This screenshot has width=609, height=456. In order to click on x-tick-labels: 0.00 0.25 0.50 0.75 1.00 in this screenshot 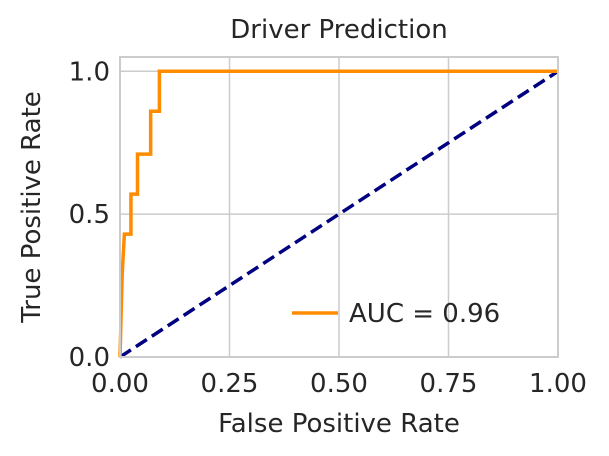, I will do `click(339, 384)`.